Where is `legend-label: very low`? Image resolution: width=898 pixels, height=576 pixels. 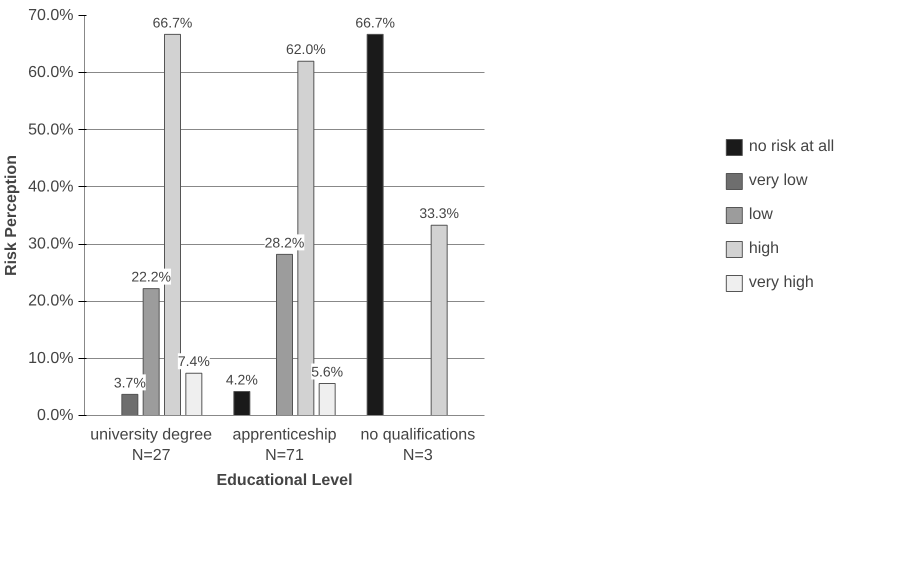 legend-label: very low is located at coordinates (778, 181).